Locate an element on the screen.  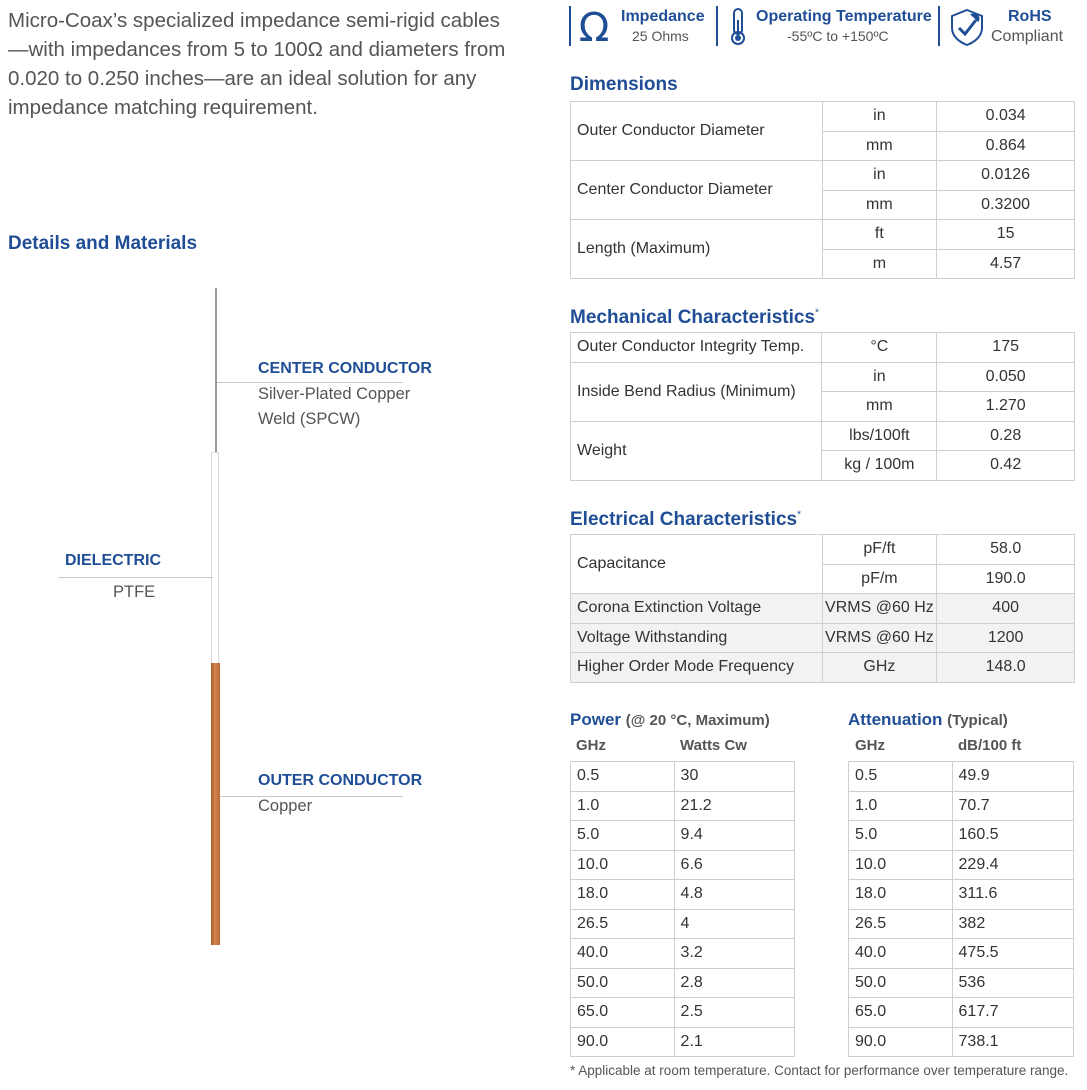
center-conductor-desc-line: Silver-Plated Copper is located at coordinates (334, 394).